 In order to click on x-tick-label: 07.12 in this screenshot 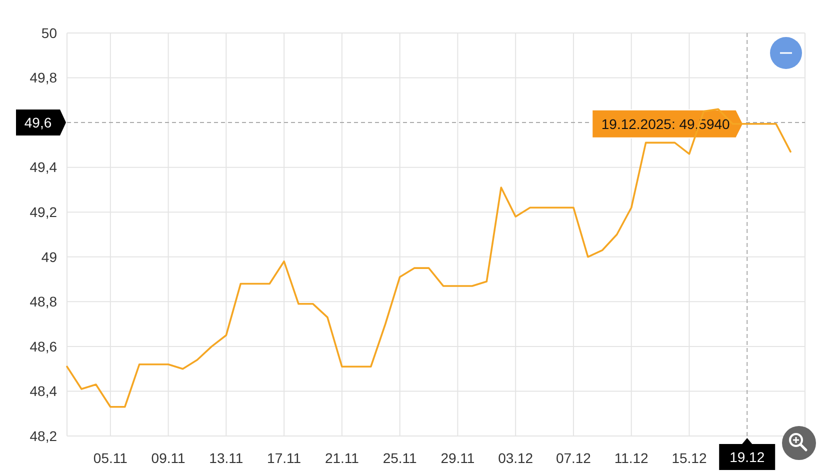, I will do `click(574, 458)`.